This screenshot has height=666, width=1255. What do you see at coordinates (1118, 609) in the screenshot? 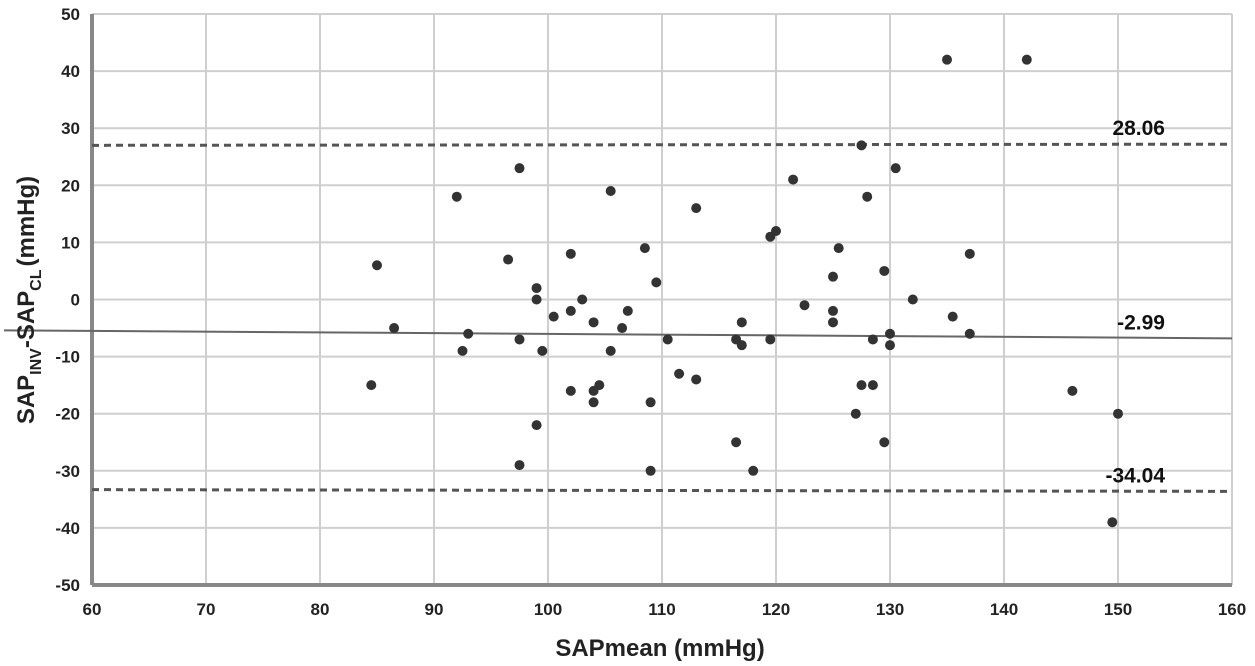
I see `x-tick-label: 150` at bounding box center [1118, 609].